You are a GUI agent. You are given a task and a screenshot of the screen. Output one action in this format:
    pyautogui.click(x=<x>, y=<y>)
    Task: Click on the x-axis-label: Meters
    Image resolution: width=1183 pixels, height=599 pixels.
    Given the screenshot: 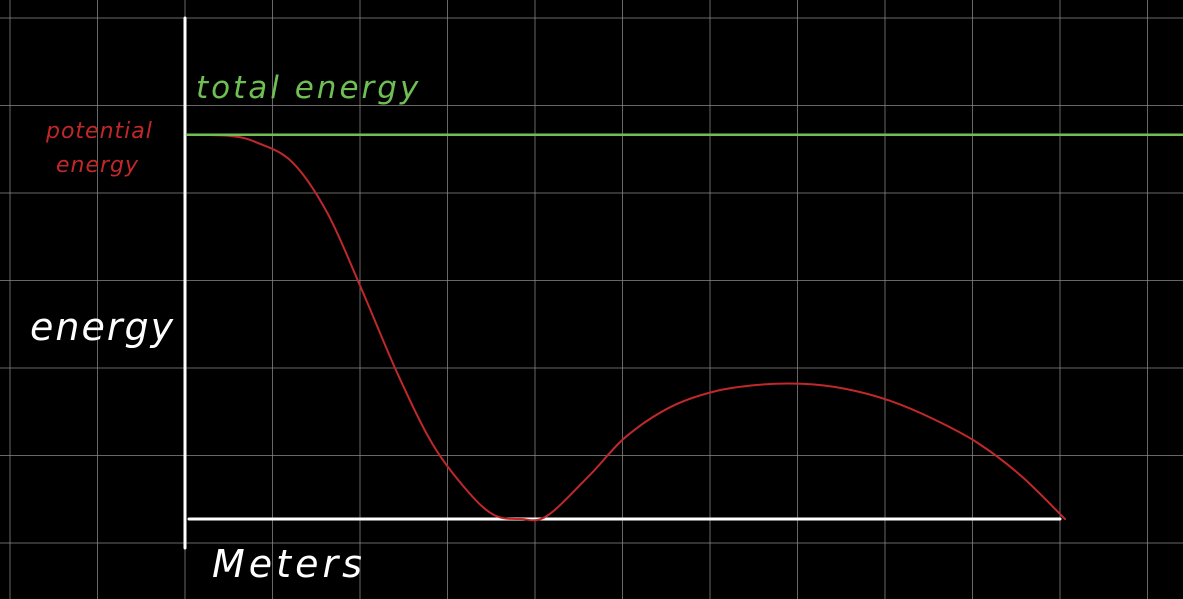 What is the action you would take?
    pyautogui.click(x=289, y=564)
    